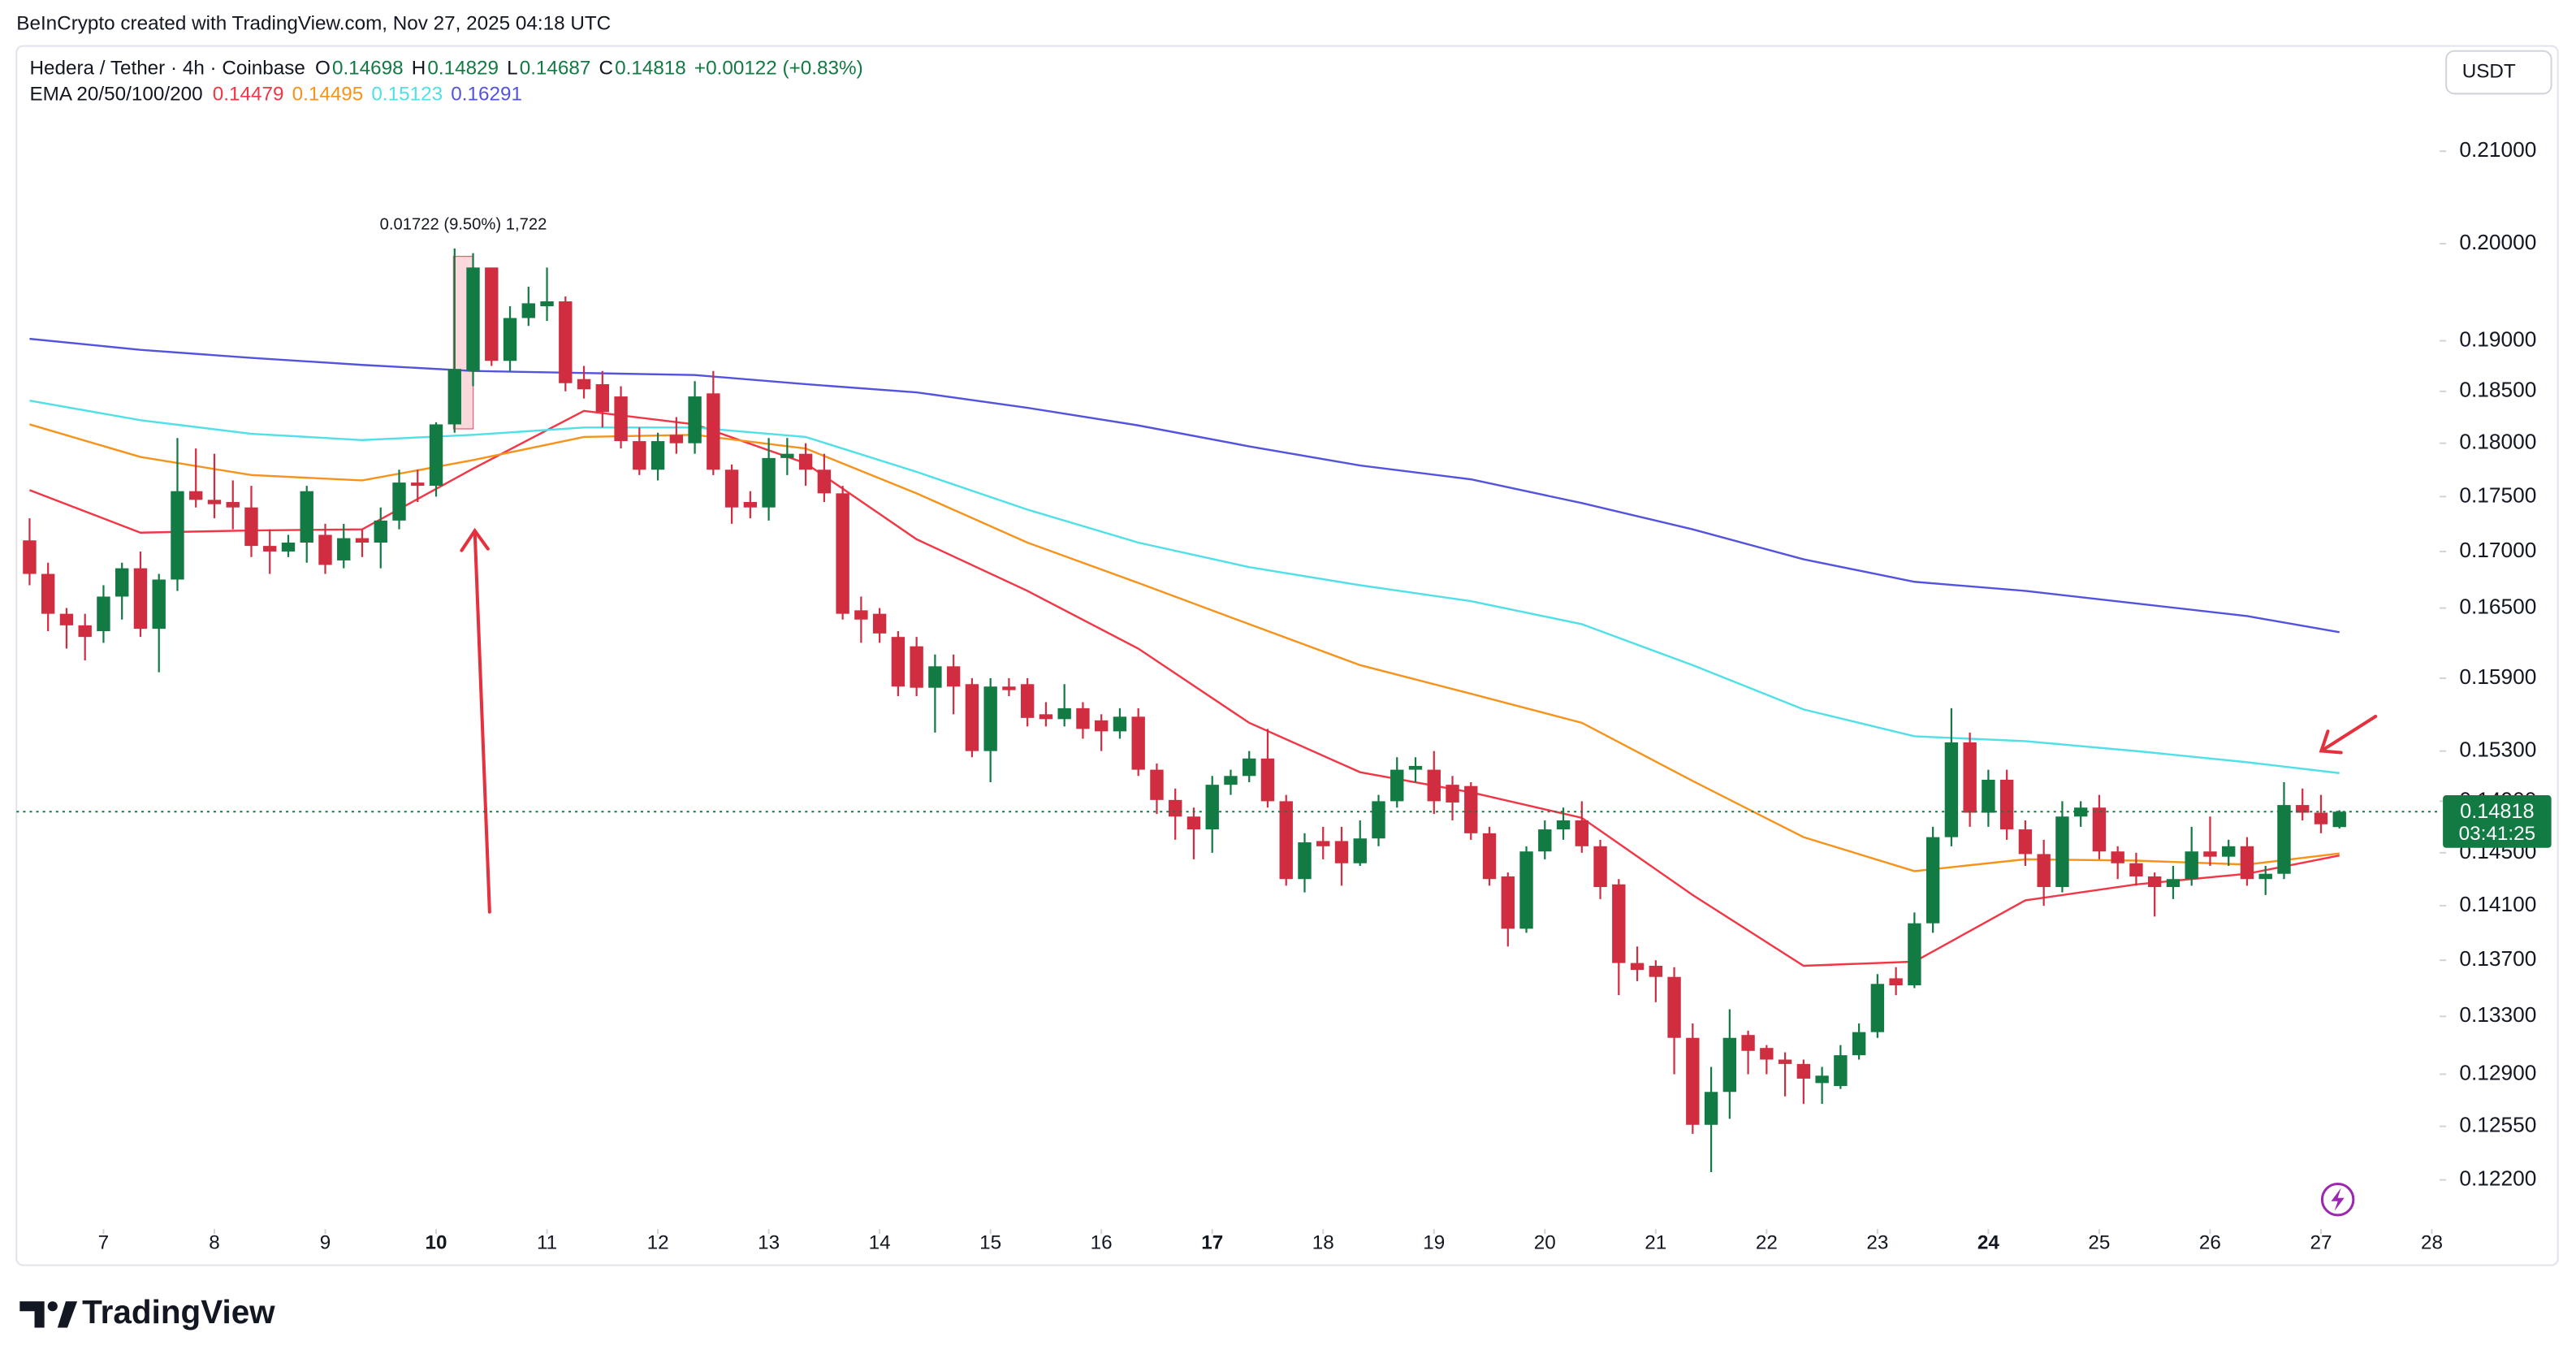 The image size is (2576, 1363). Describe the element at coordinates (323, 68) in the screenshot. I see `ohlc-letter: O` at that location.